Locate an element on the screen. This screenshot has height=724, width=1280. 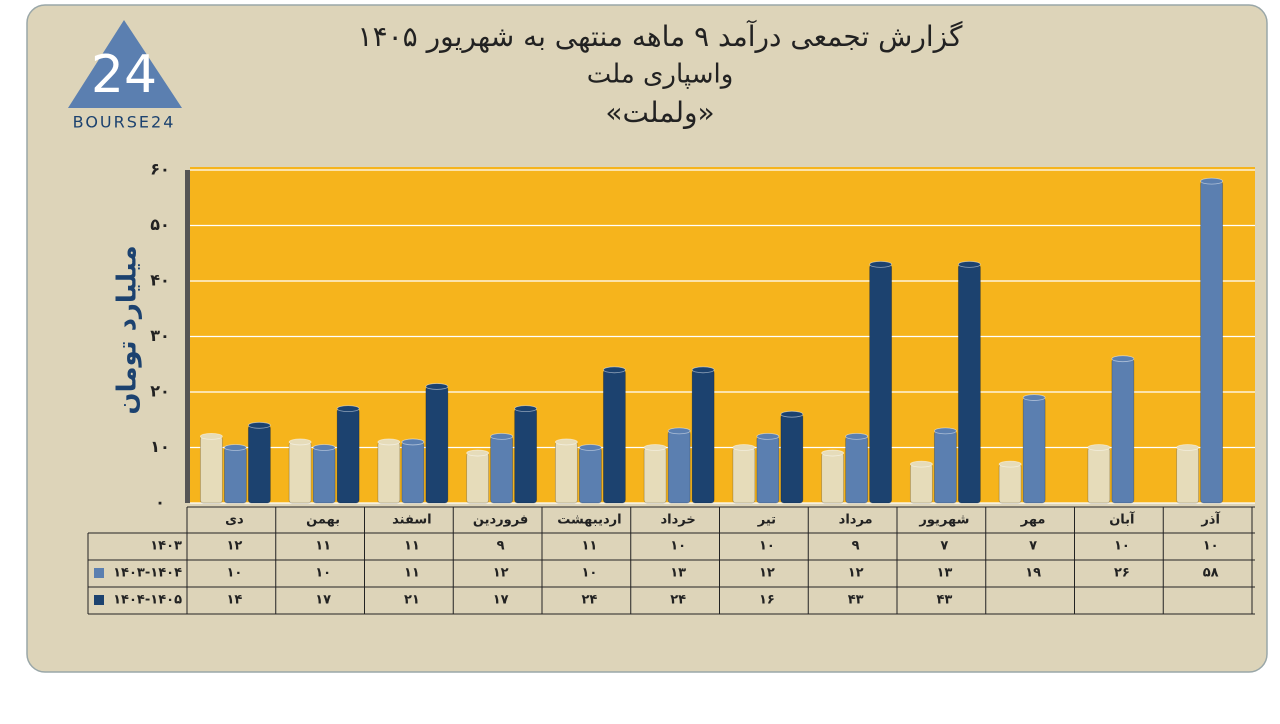
x-tick-label: بهمن is located at coordinates (323, 520).